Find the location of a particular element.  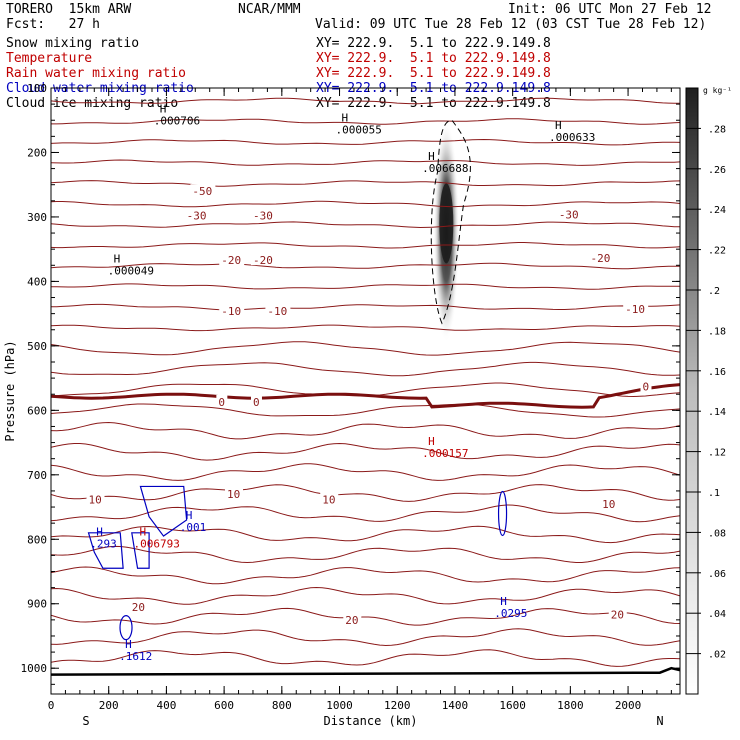

x-tick-label: 1000 is located at coordinates (339, 705).